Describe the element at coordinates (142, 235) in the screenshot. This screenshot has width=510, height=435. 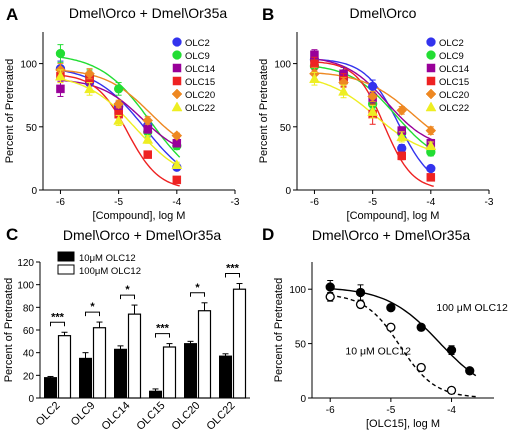
I see `panel-c-title: Dmel\Orco + Dmel\Or35a` at that location.